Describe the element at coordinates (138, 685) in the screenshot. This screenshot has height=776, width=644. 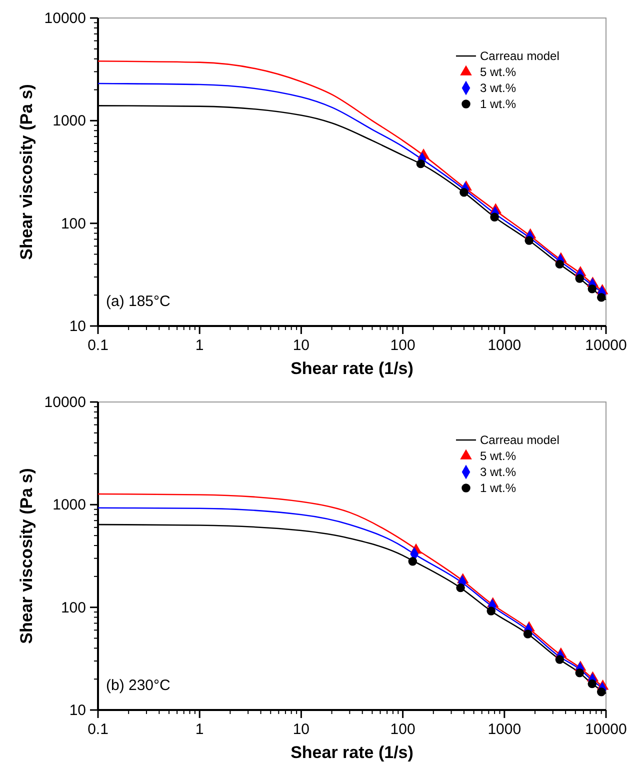
I see `annotation: (b) 230°C` at that location.